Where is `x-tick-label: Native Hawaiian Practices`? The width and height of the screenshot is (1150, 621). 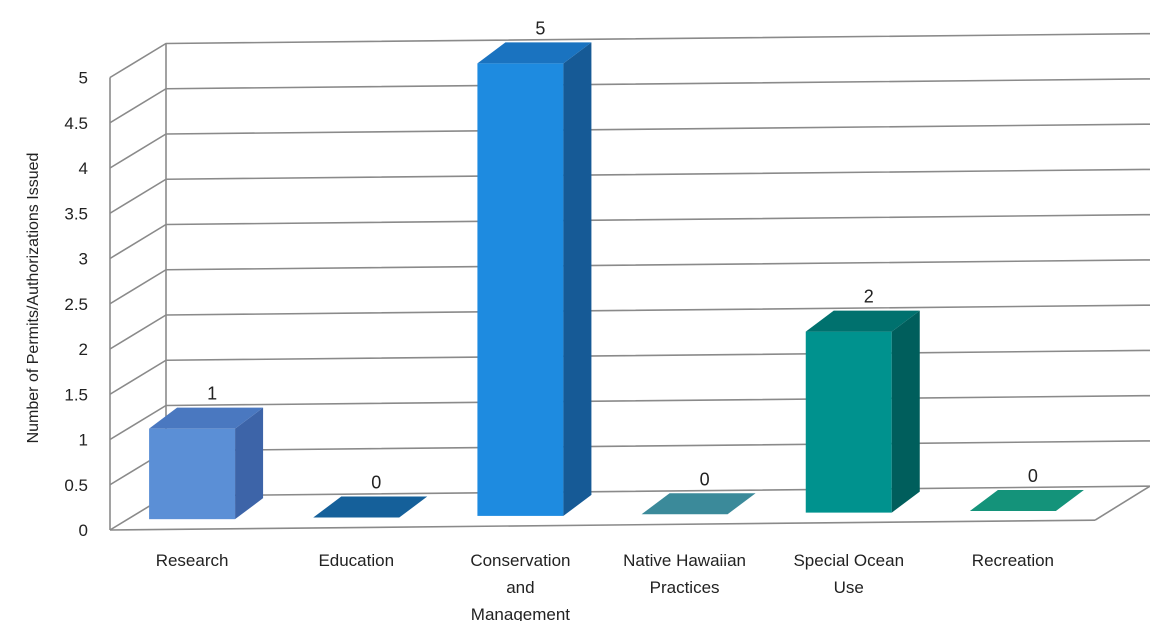 x-tick-label: Native Hawaiian Practices is located at coordinates (684, 574).